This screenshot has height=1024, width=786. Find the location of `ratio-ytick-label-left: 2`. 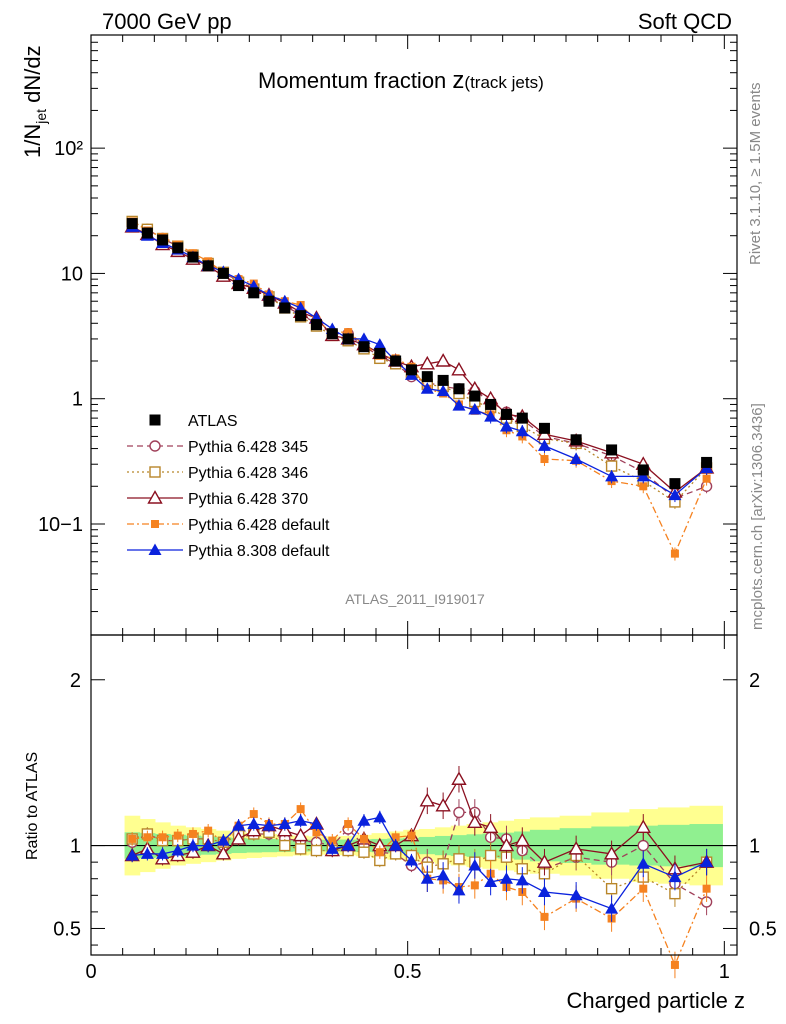

ratio-ytick-label-left: 2 is located at coordinates (75, 681).